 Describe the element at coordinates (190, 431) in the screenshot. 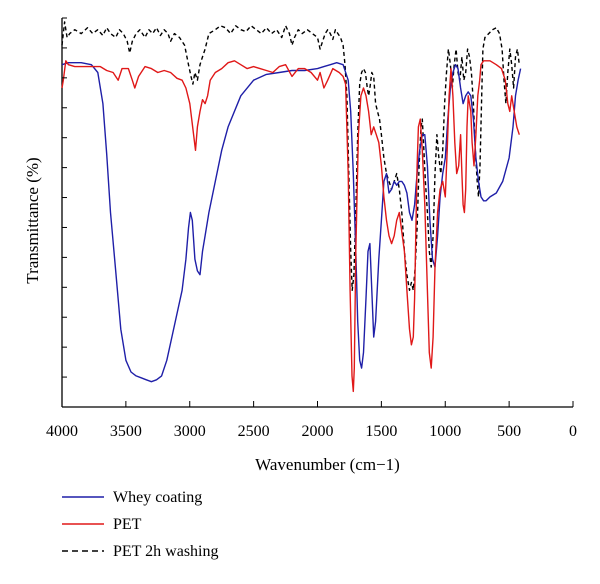

I see `x-tick-label: 3000` at that location.